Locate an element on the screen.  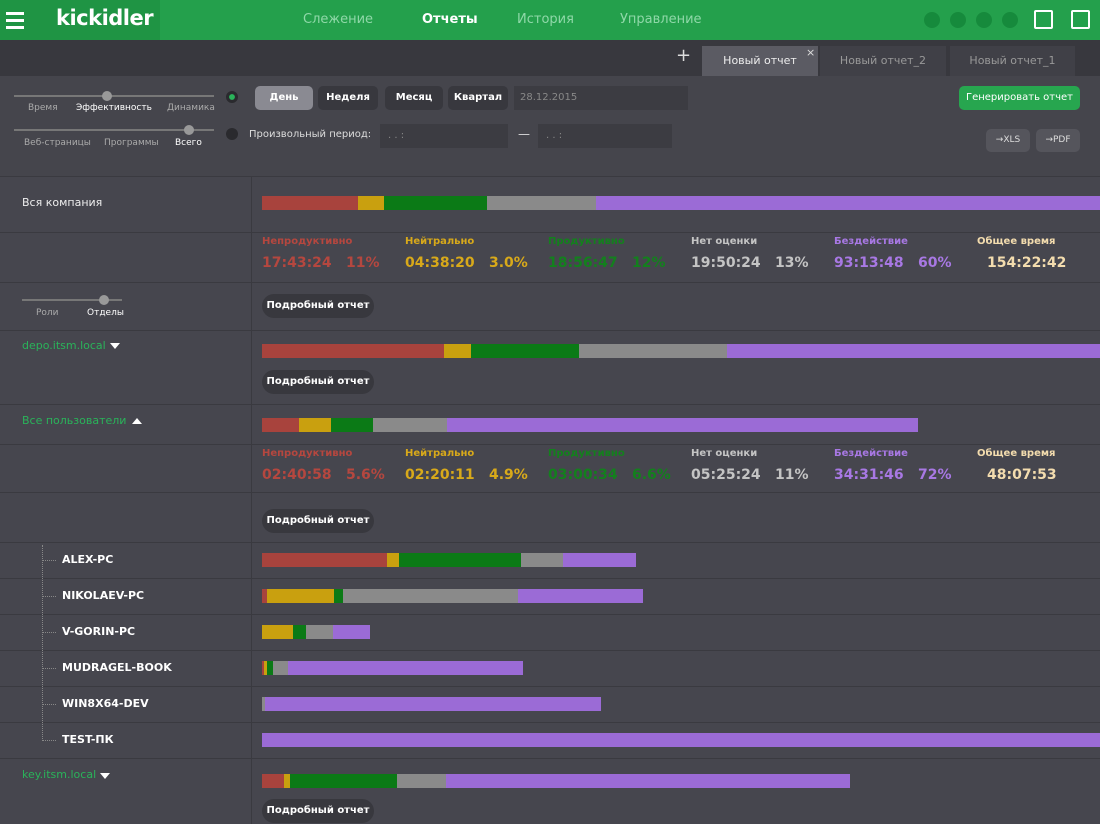
stat-time: 93:13:48 is located at coordinates (869, 263).